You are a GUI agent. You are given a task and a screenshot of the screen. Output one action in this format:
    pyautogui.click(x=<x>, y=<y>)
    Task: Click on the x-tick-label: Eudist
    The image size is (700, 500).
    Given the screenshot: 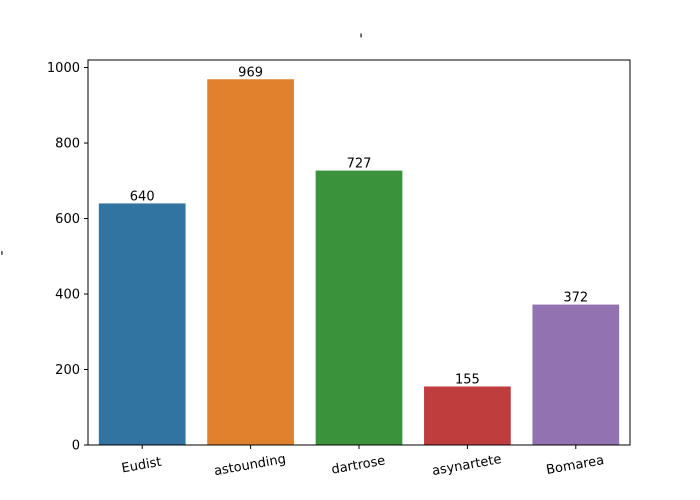 What is the action you would take?
    pyautogui.click(x=142, y=466)
    